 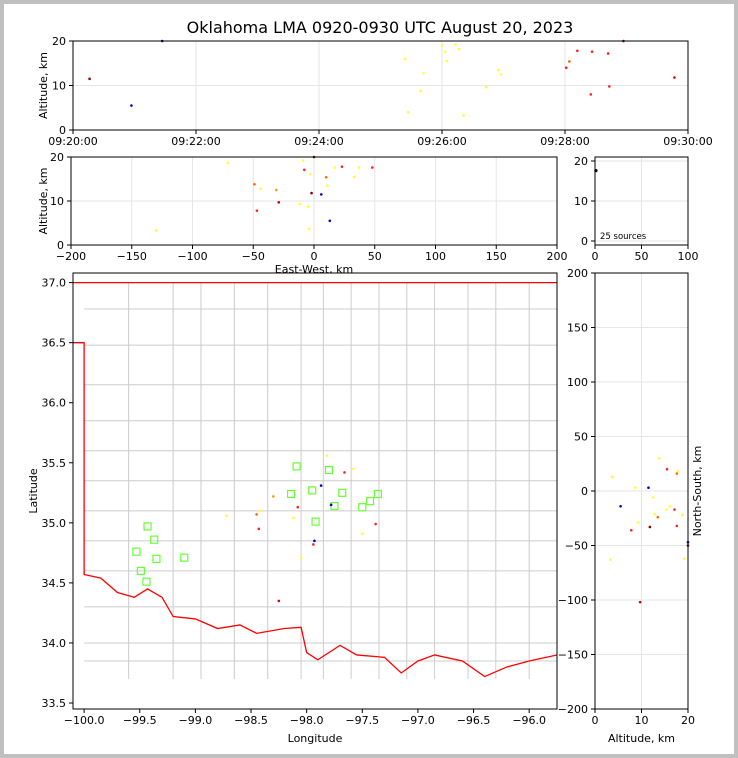 I want to click on x-tick-label: −150, so click(x=132, y=256).